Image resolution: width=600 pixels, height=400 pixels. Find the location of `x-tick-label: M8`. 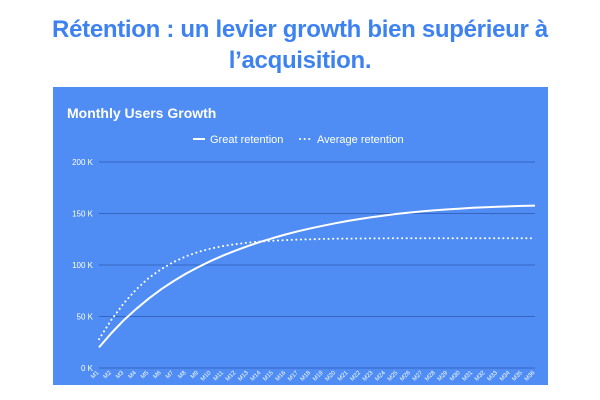

x-tick-label: M8 is located at coordinates (182, 375).